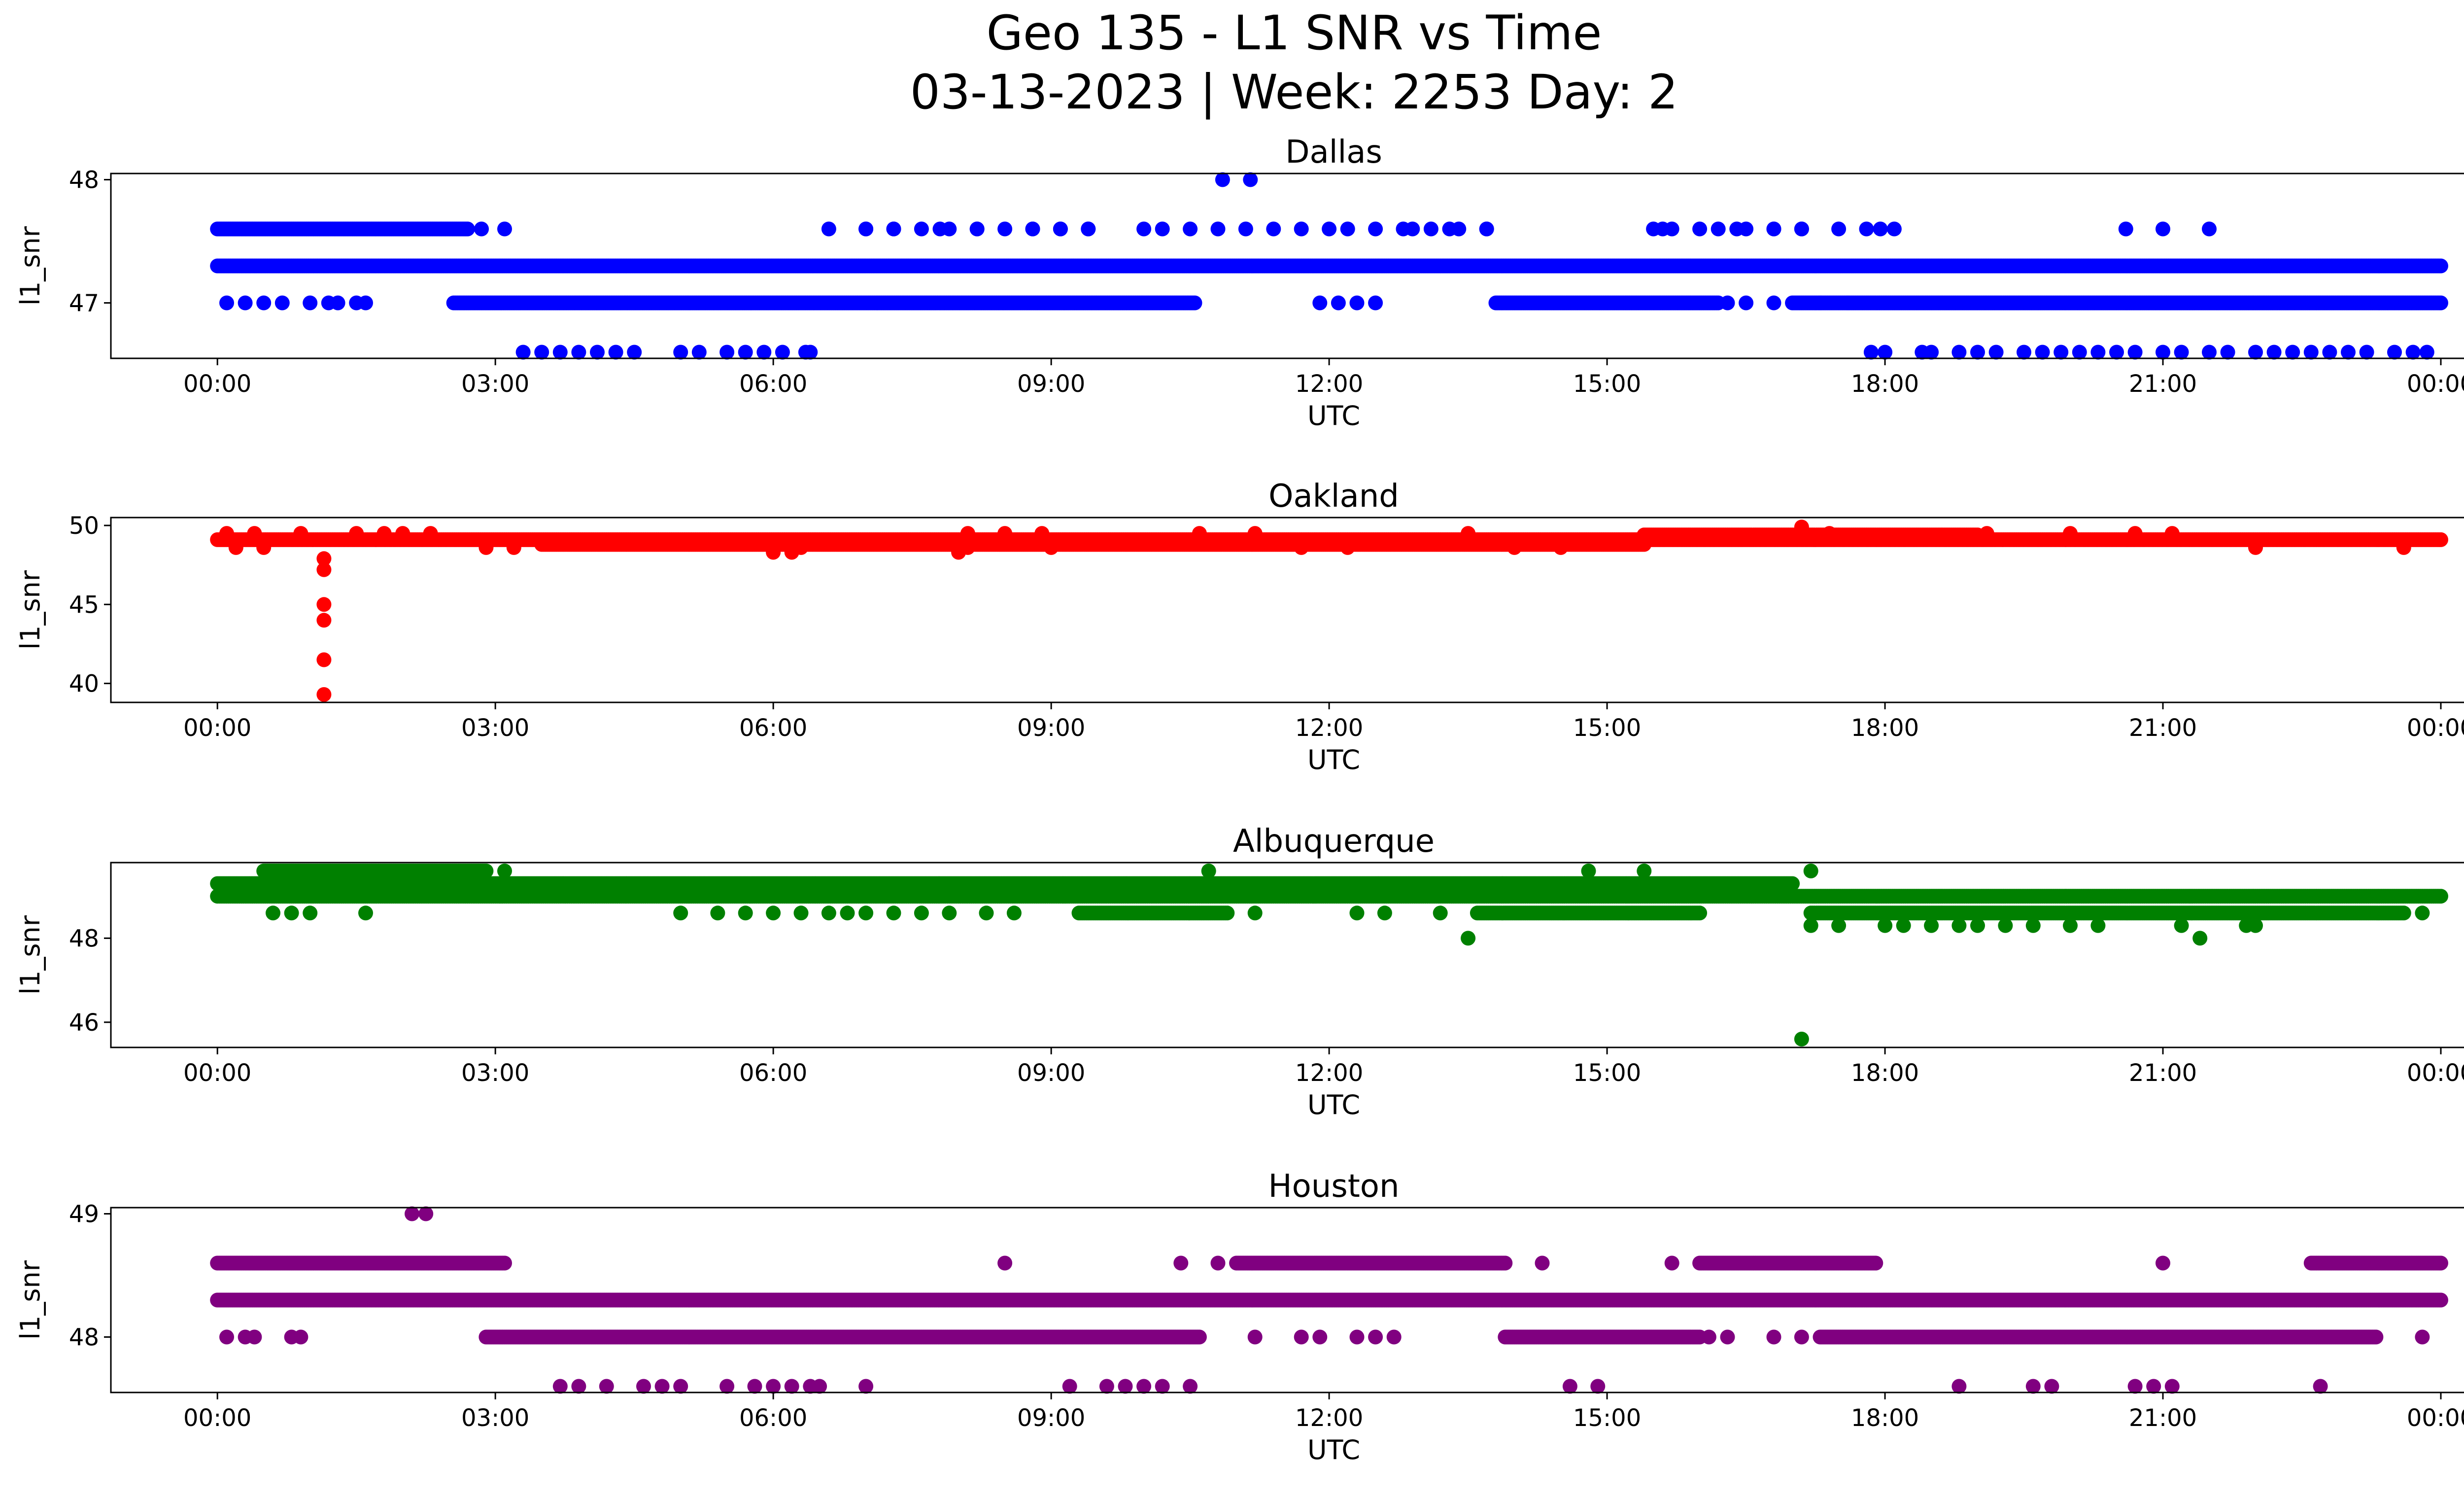  What do you see at coordinates (1294, 33) in the screenshot?
I see `figure-title-line1: Geo 135 - L1 SNR vs Time` at bounding box center [1294, 33].